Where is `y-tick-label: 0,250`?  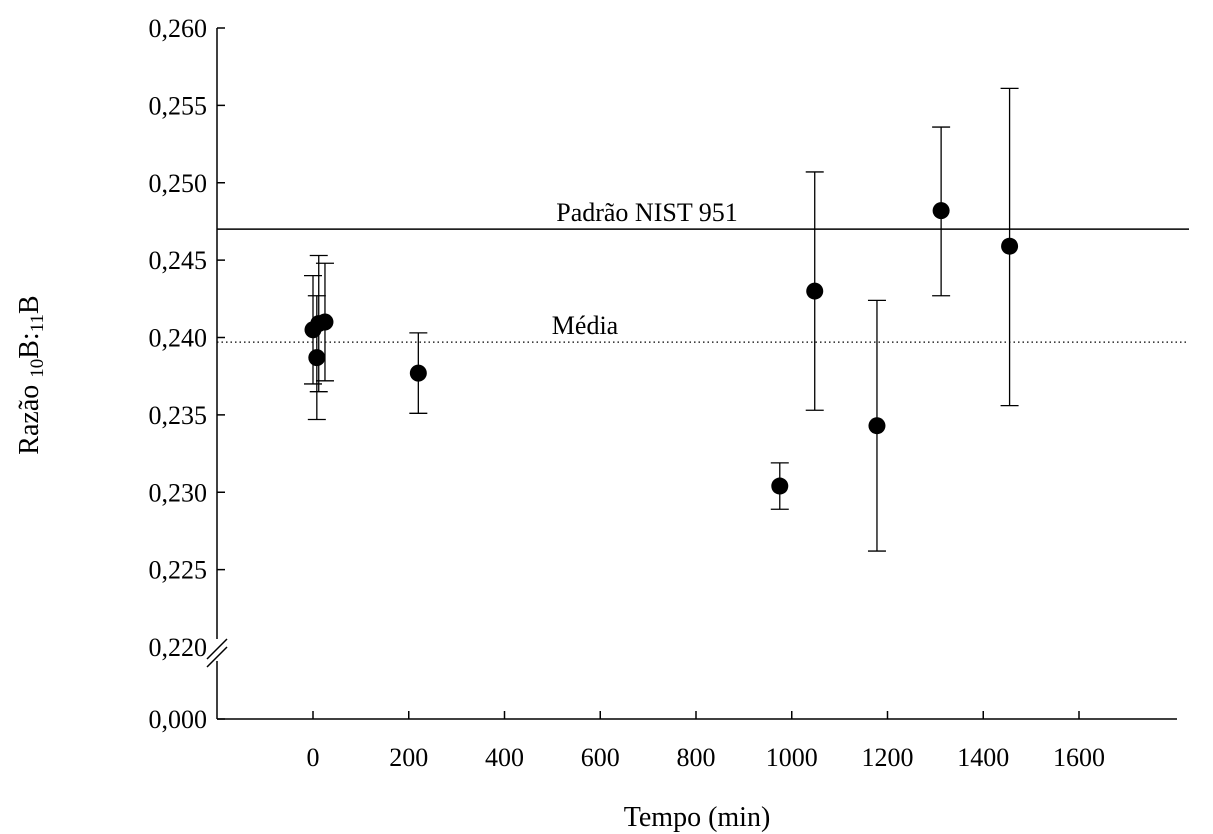
y-tick-label: 0,250 is located at coordinates (178, 183).